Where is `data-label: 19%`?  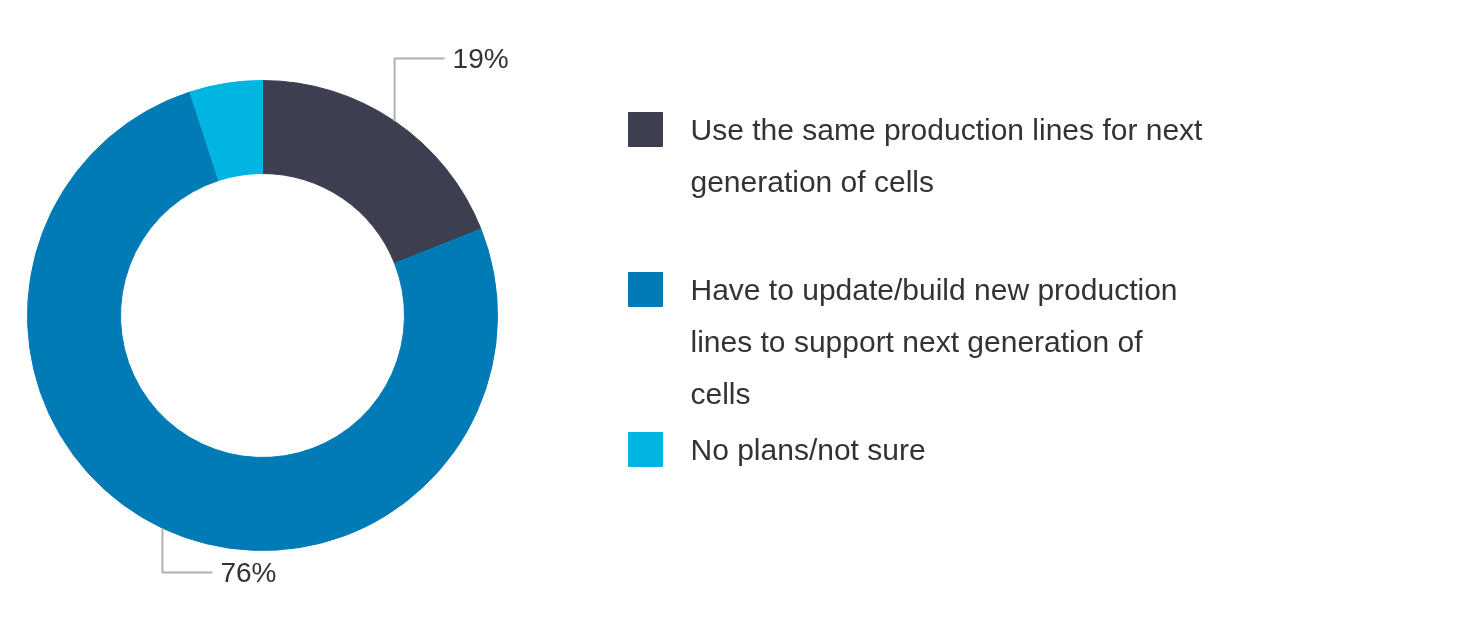 data-label: 19% is located at coordinates (480, 58).